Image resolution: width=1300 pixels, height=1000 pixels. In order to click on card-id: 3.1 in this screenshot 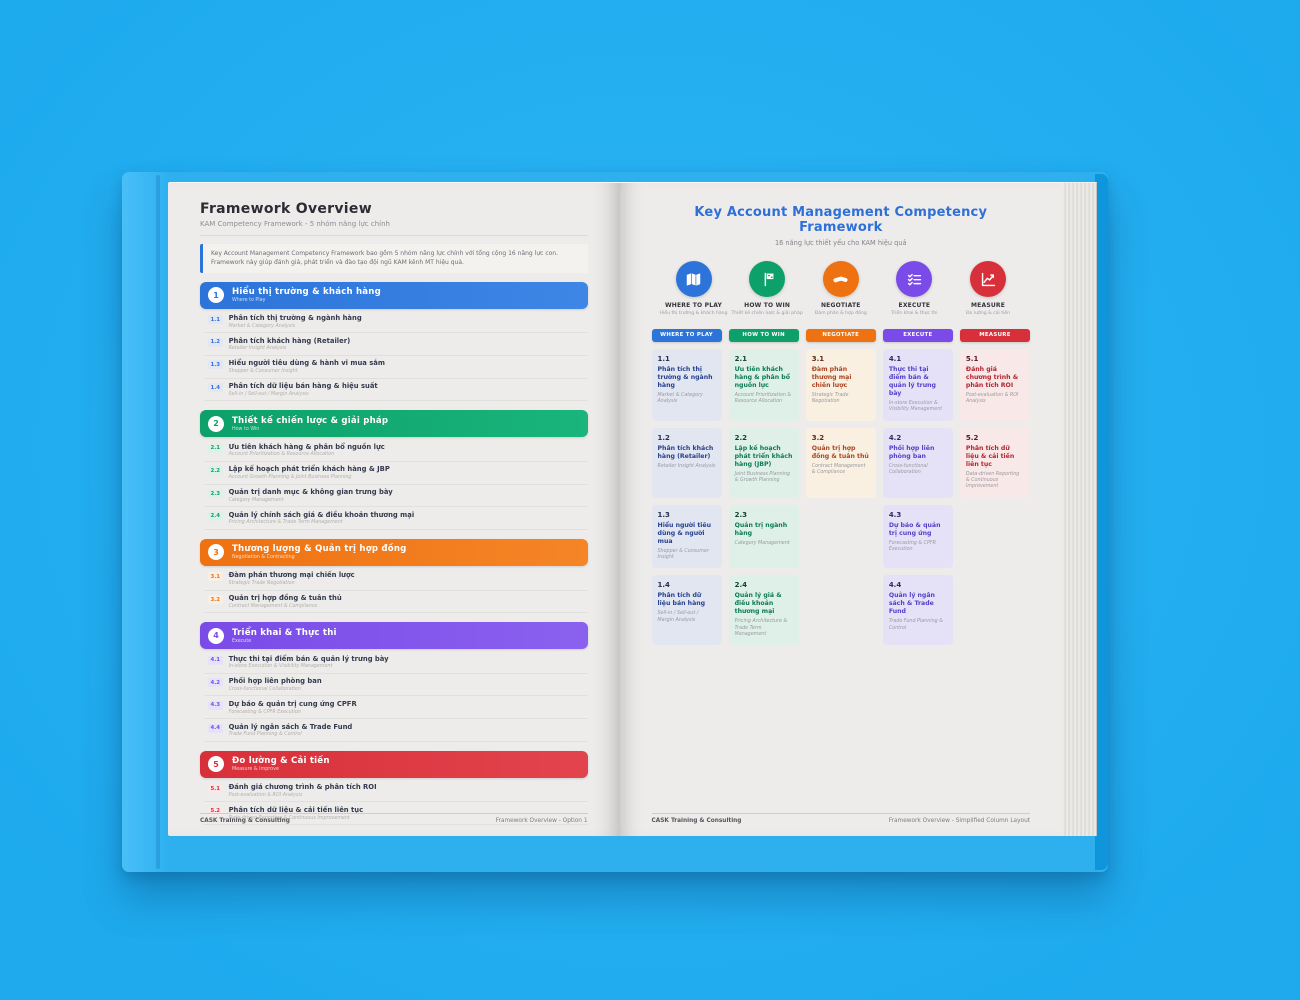, I will do `click(818, 358)`.